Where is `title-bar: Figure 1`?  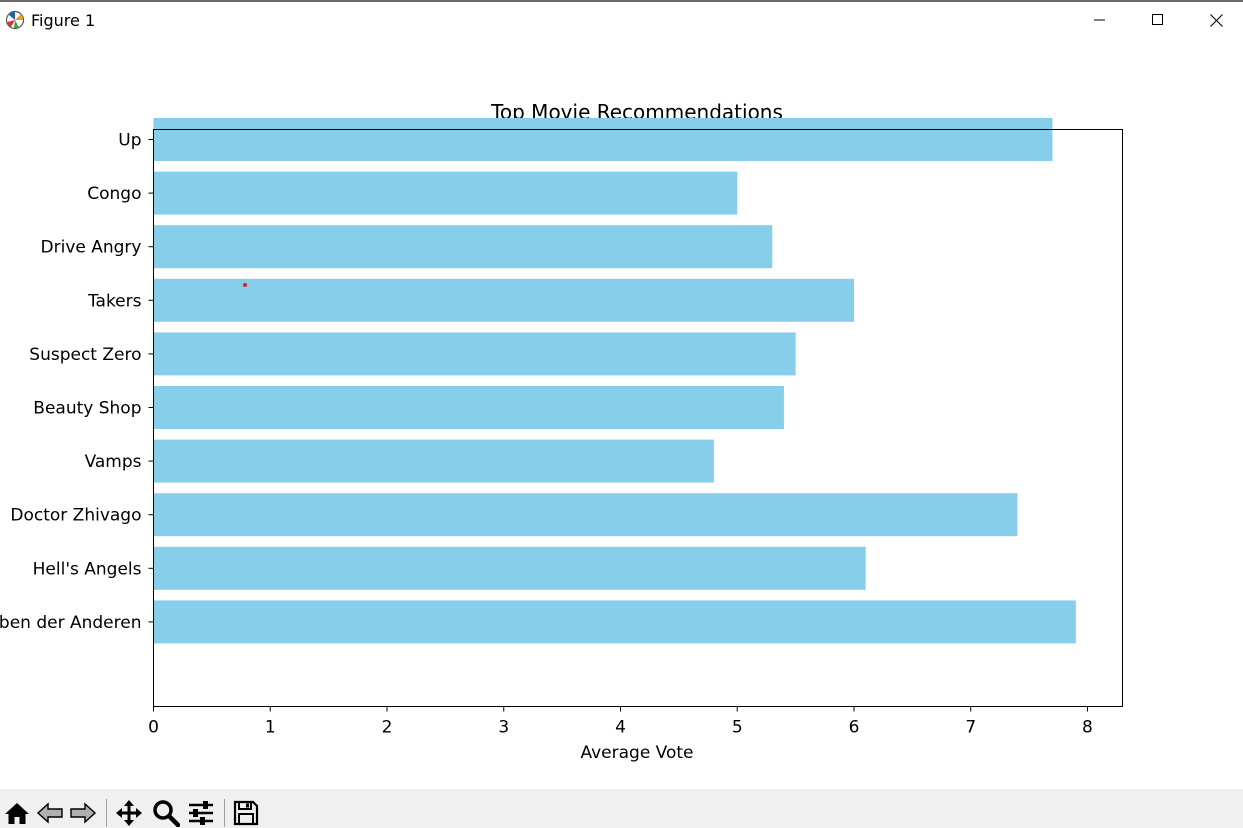 title-bar: Figure 1 is located at coordinates (621, 20).